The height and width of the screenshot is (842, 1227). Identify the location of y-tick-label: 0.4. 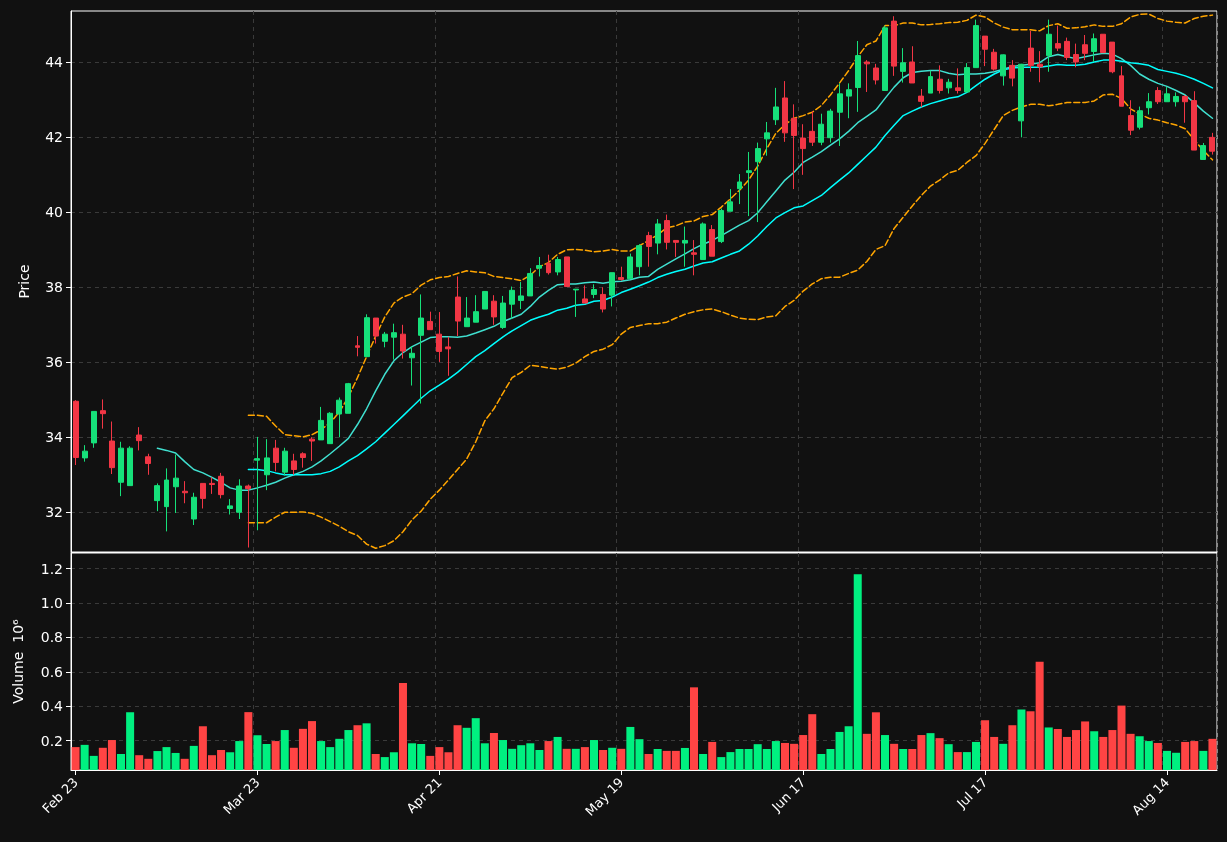
(52, 706).